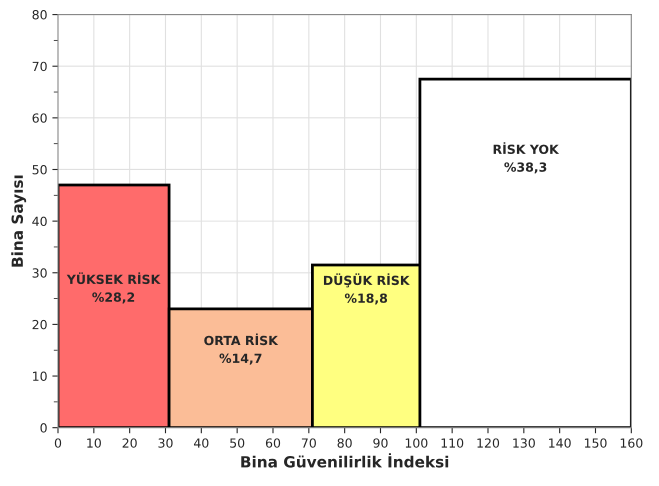 The height and width of the screenshot is (486, 659). I want to click on x-tick-label: 60, so click(273, 443).